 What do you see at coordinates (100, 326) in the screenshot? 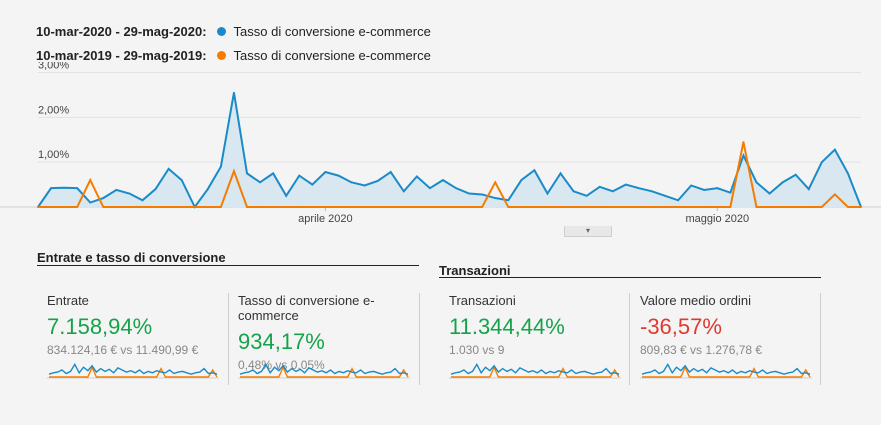
I see `card-delta: 7.158,94%` at bounding box center [100, 326].